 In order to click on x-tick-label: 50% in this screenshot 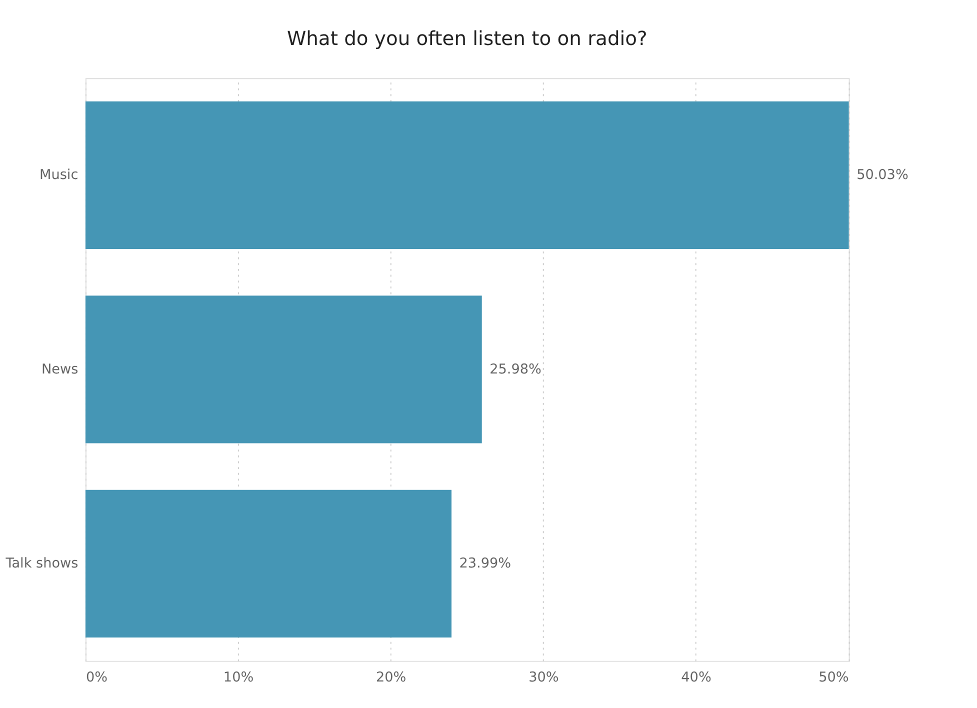, I will do `click(833, 678)`.